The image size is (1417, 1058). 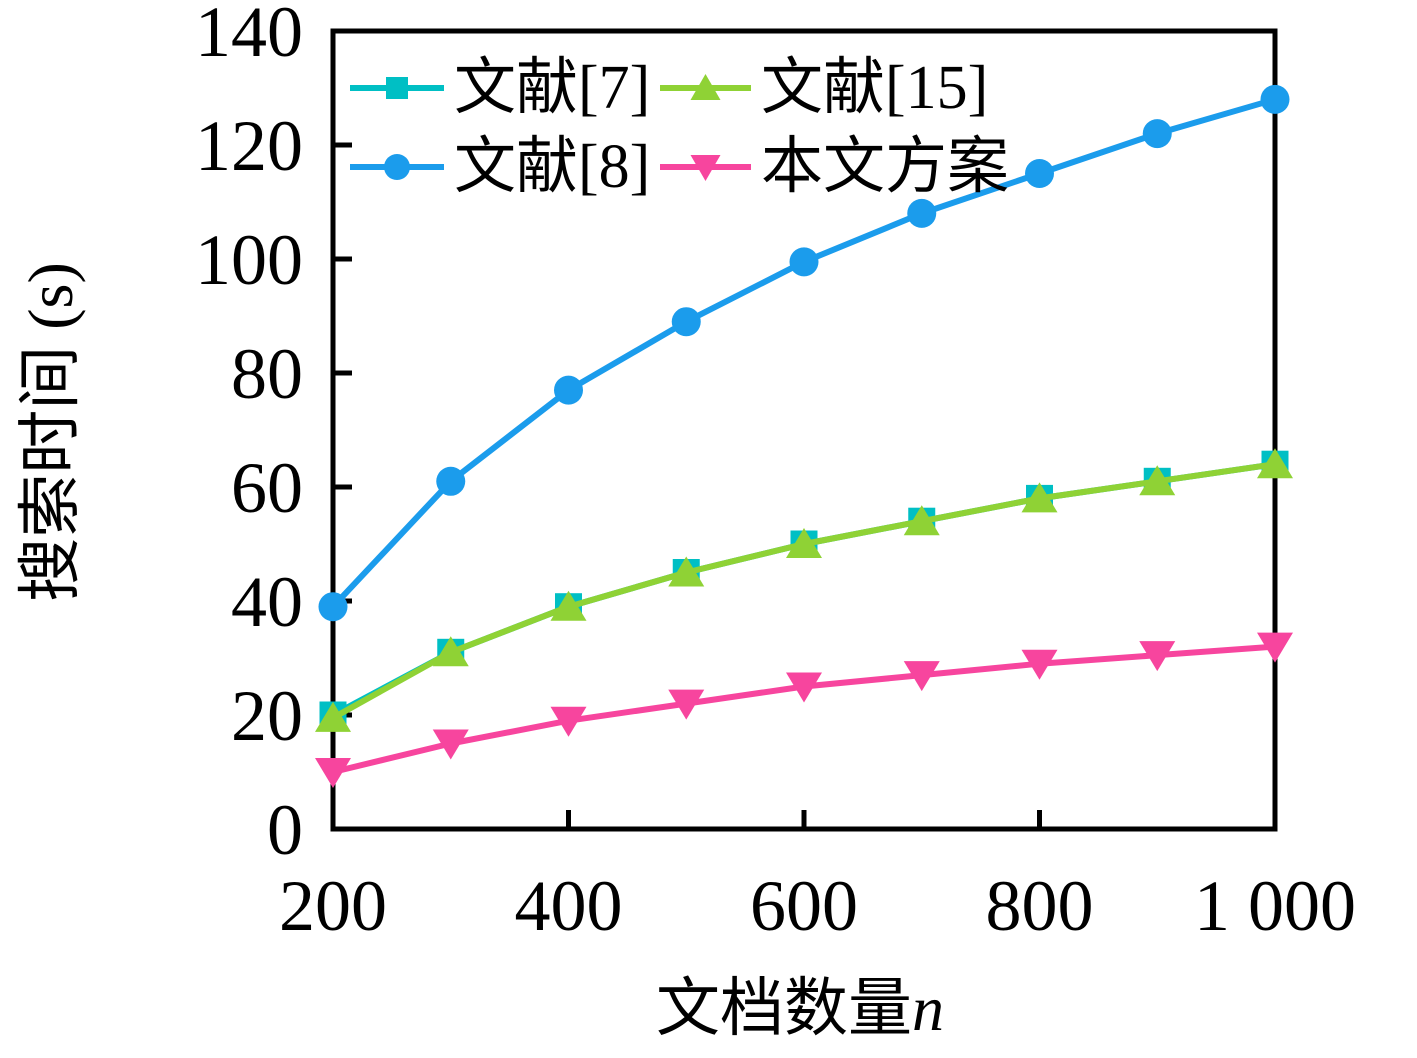 I want to click on y-tick-label: 60, so click(x=267, y=488).